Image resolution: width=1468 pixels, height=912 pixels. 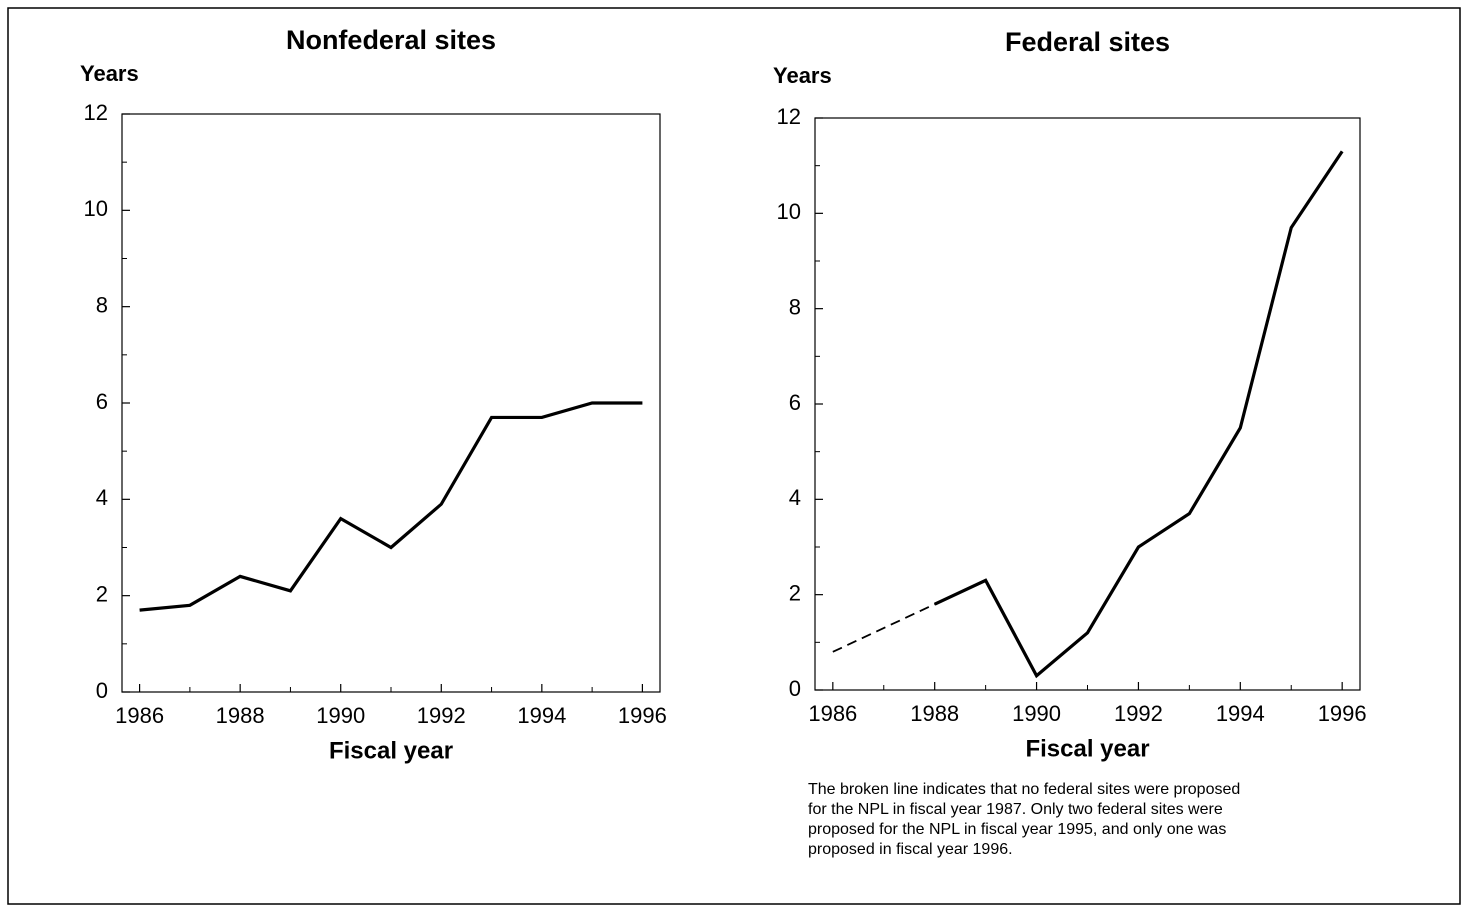 What do you see at coordinates (391, 506) in the screenshot?
I see `data-line` at bounding box center [391, 506].